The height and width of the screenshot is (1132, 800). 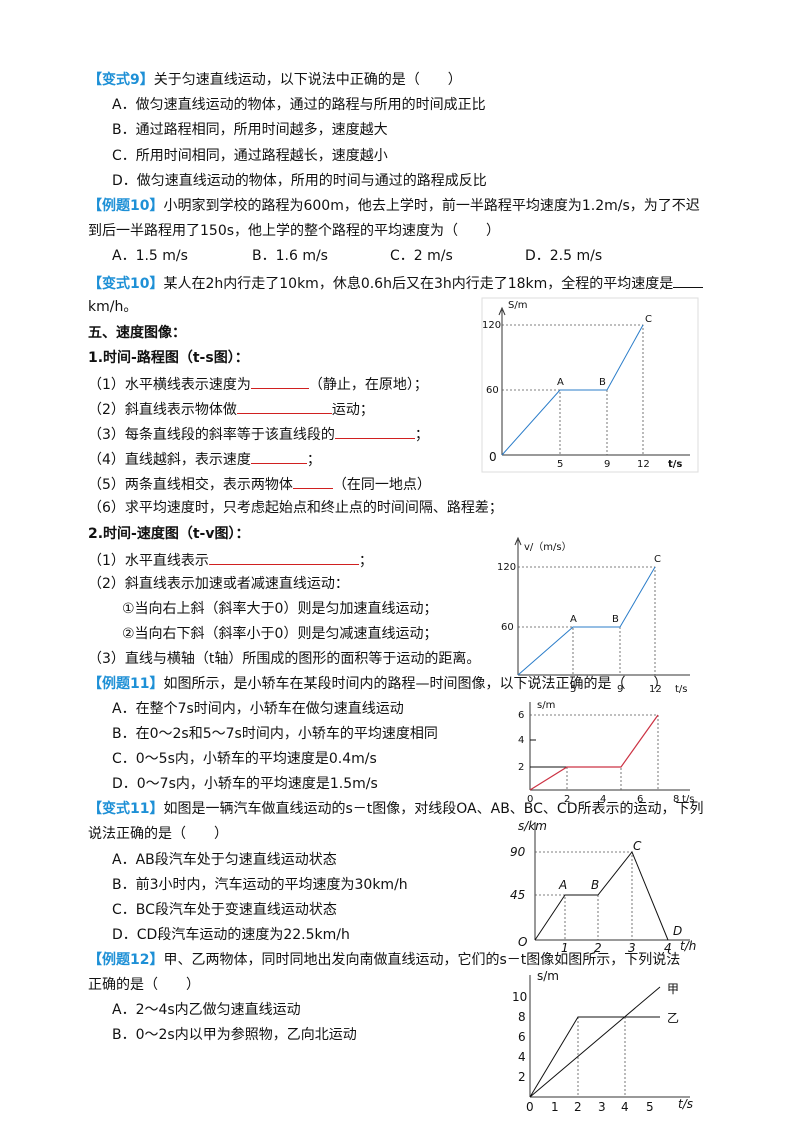 What do you see at coordinates (555, 1107) in the screenshot?
I see `tick-label: 1` at bounding box center [555, 1107].